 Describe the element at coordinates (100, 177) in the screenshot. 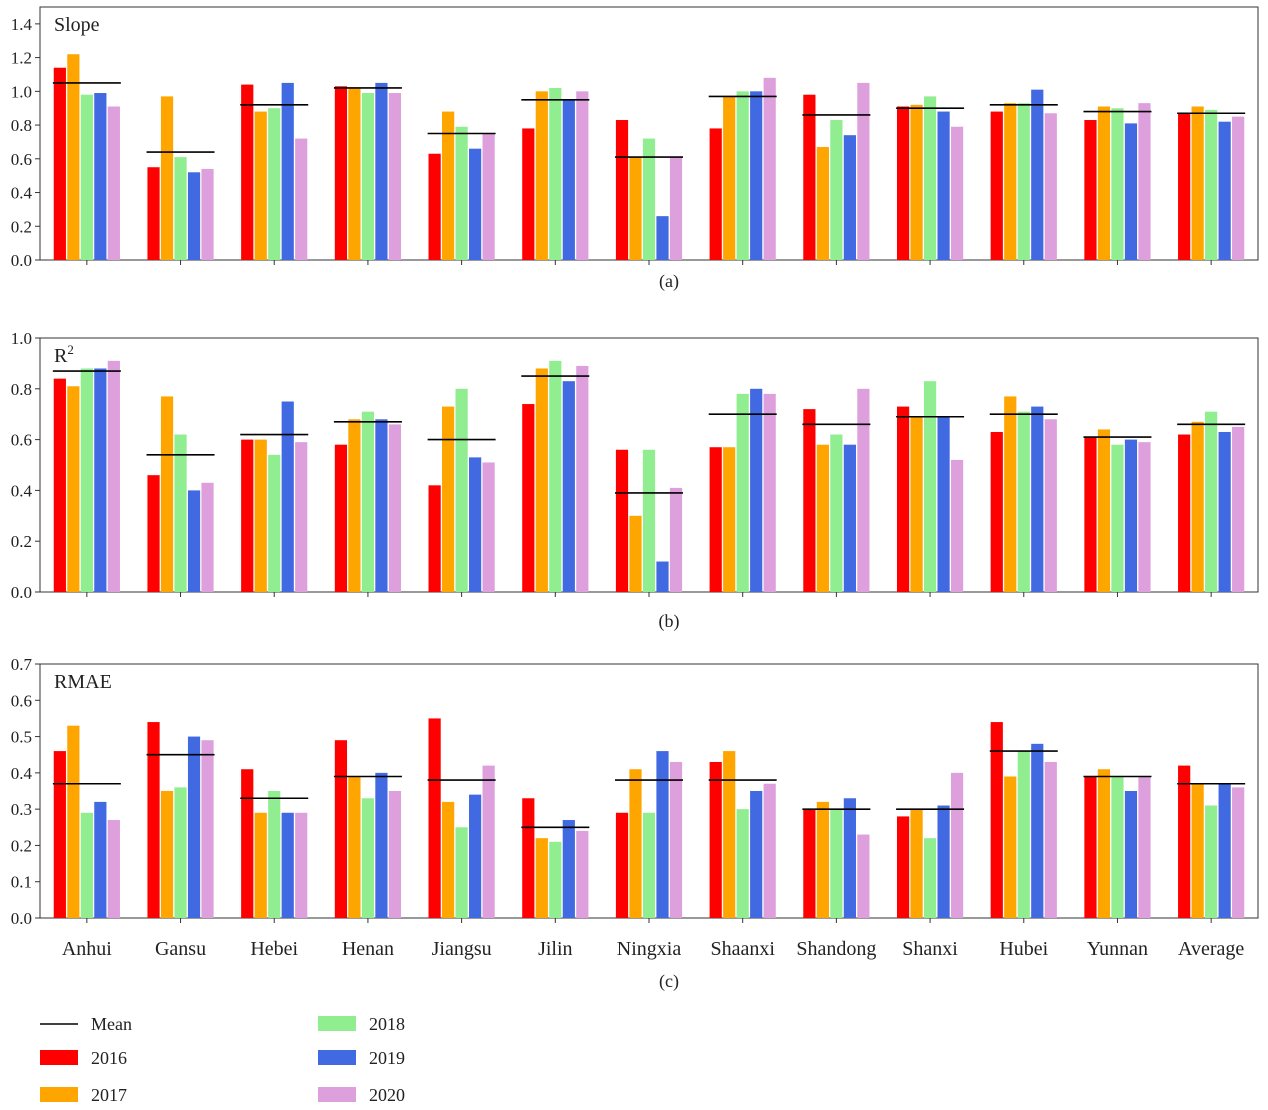

I see `bar-2019-anhui` at that location.